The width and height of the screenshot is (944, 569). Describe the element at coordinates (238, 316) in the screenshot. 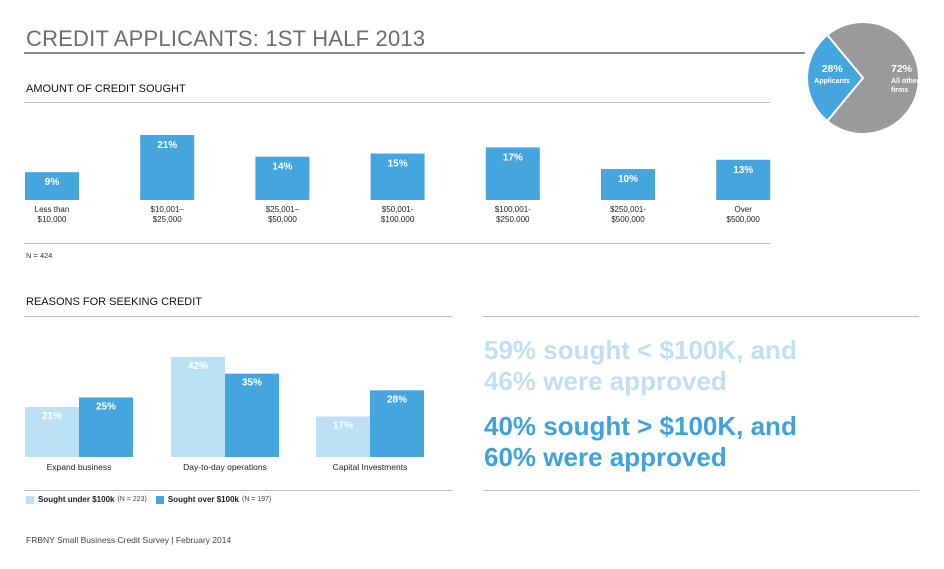

I see `reasons-top-rule` at that location.